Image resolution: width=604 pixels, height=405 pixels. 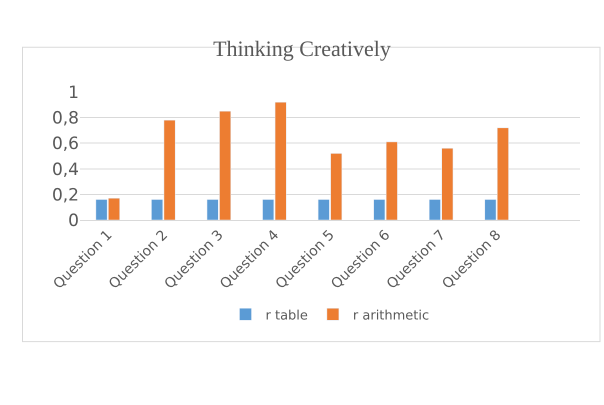 I want to click on chart-title: Thinking Creatively, so click(x=302, y=48).